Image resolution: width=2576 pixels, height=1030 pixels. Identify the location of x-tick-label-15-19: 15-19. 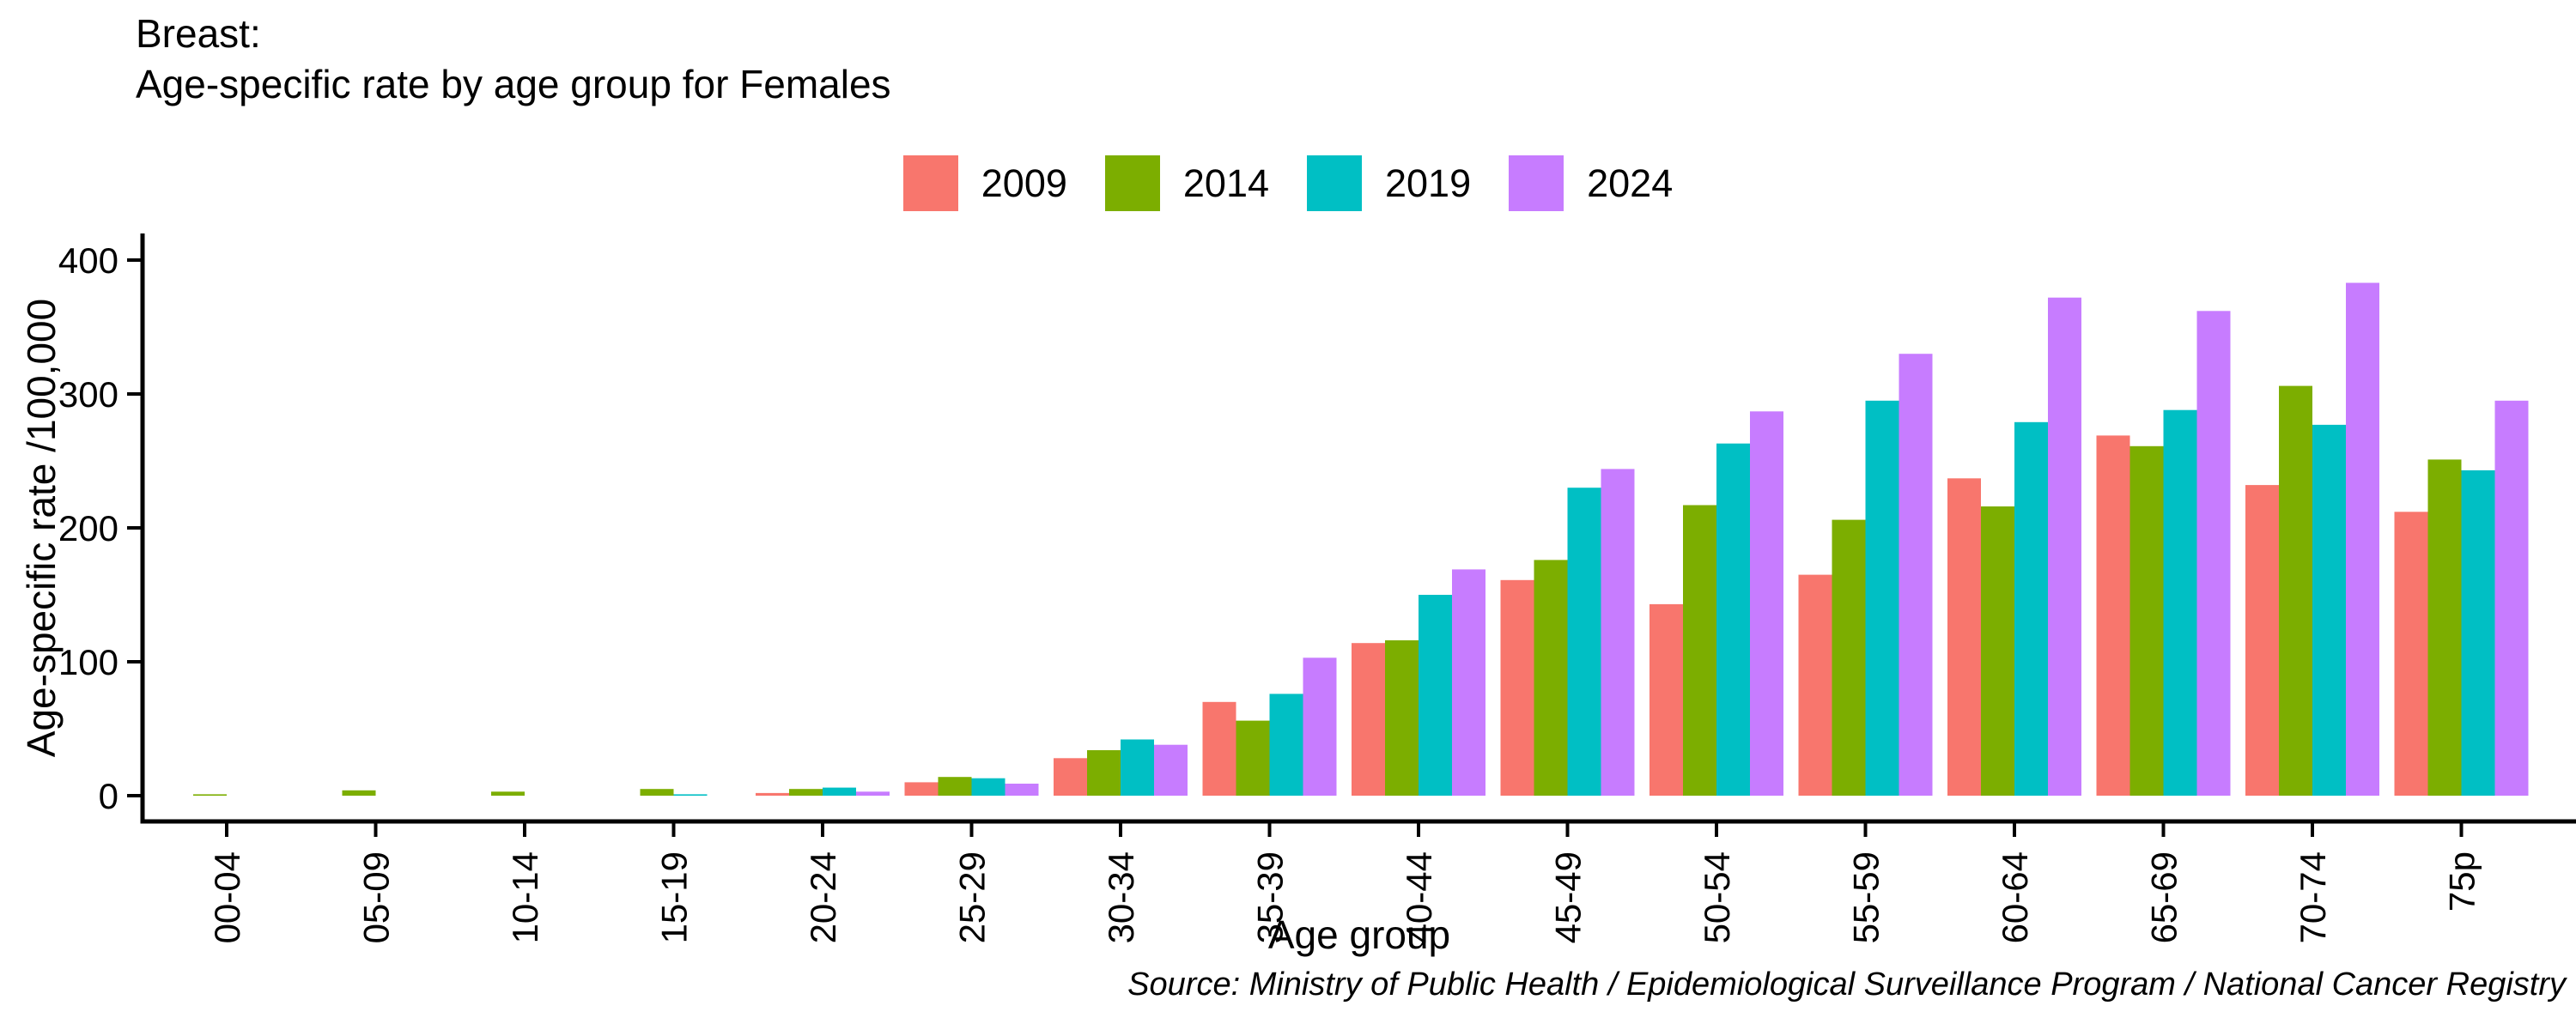
(674, 897).